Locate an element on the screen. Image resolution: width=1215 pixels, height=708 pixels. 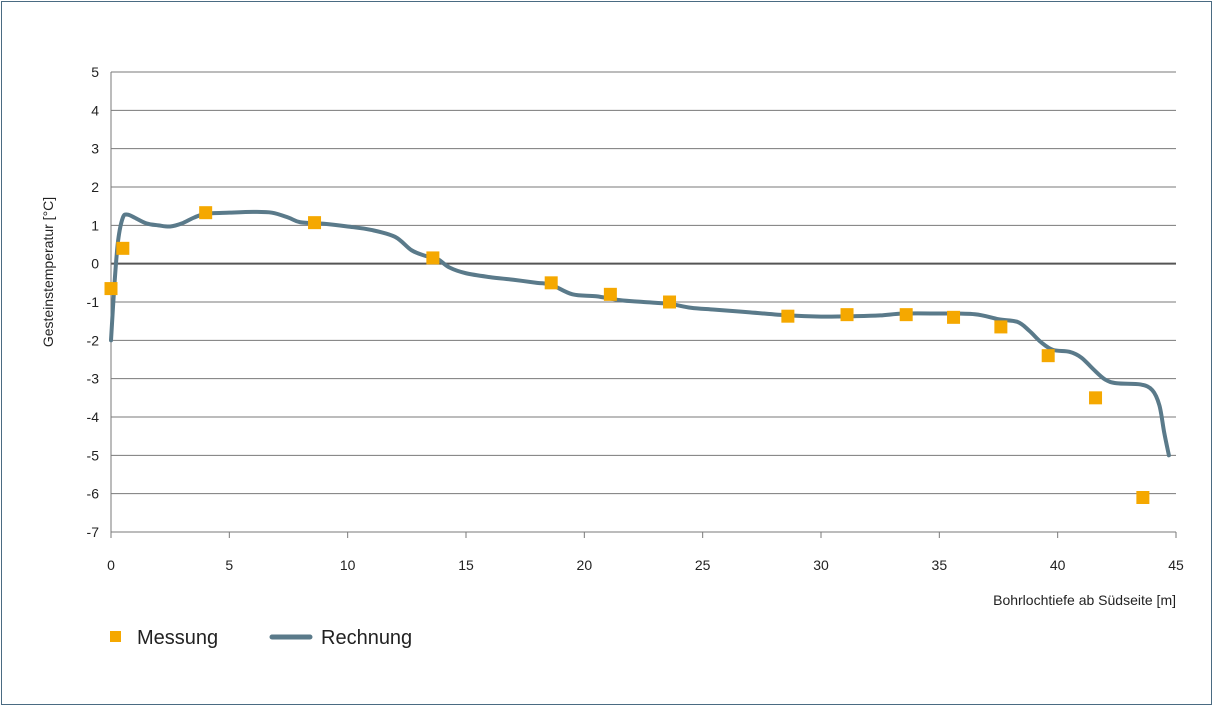
legend-label-messung: Messung is located at coordinates (177, 638).